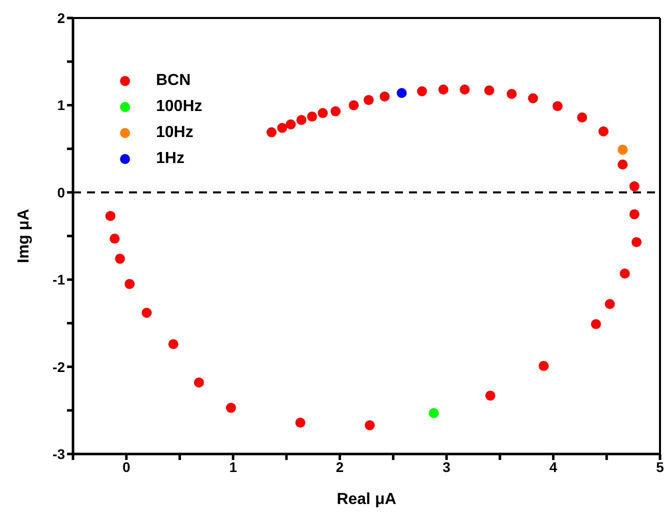 This screenshot has width=665, height=521. What do you see at coordinates (61, 18) in the screenshot?
I see `y-tick-label: 2` at bounding box center [61, 18].